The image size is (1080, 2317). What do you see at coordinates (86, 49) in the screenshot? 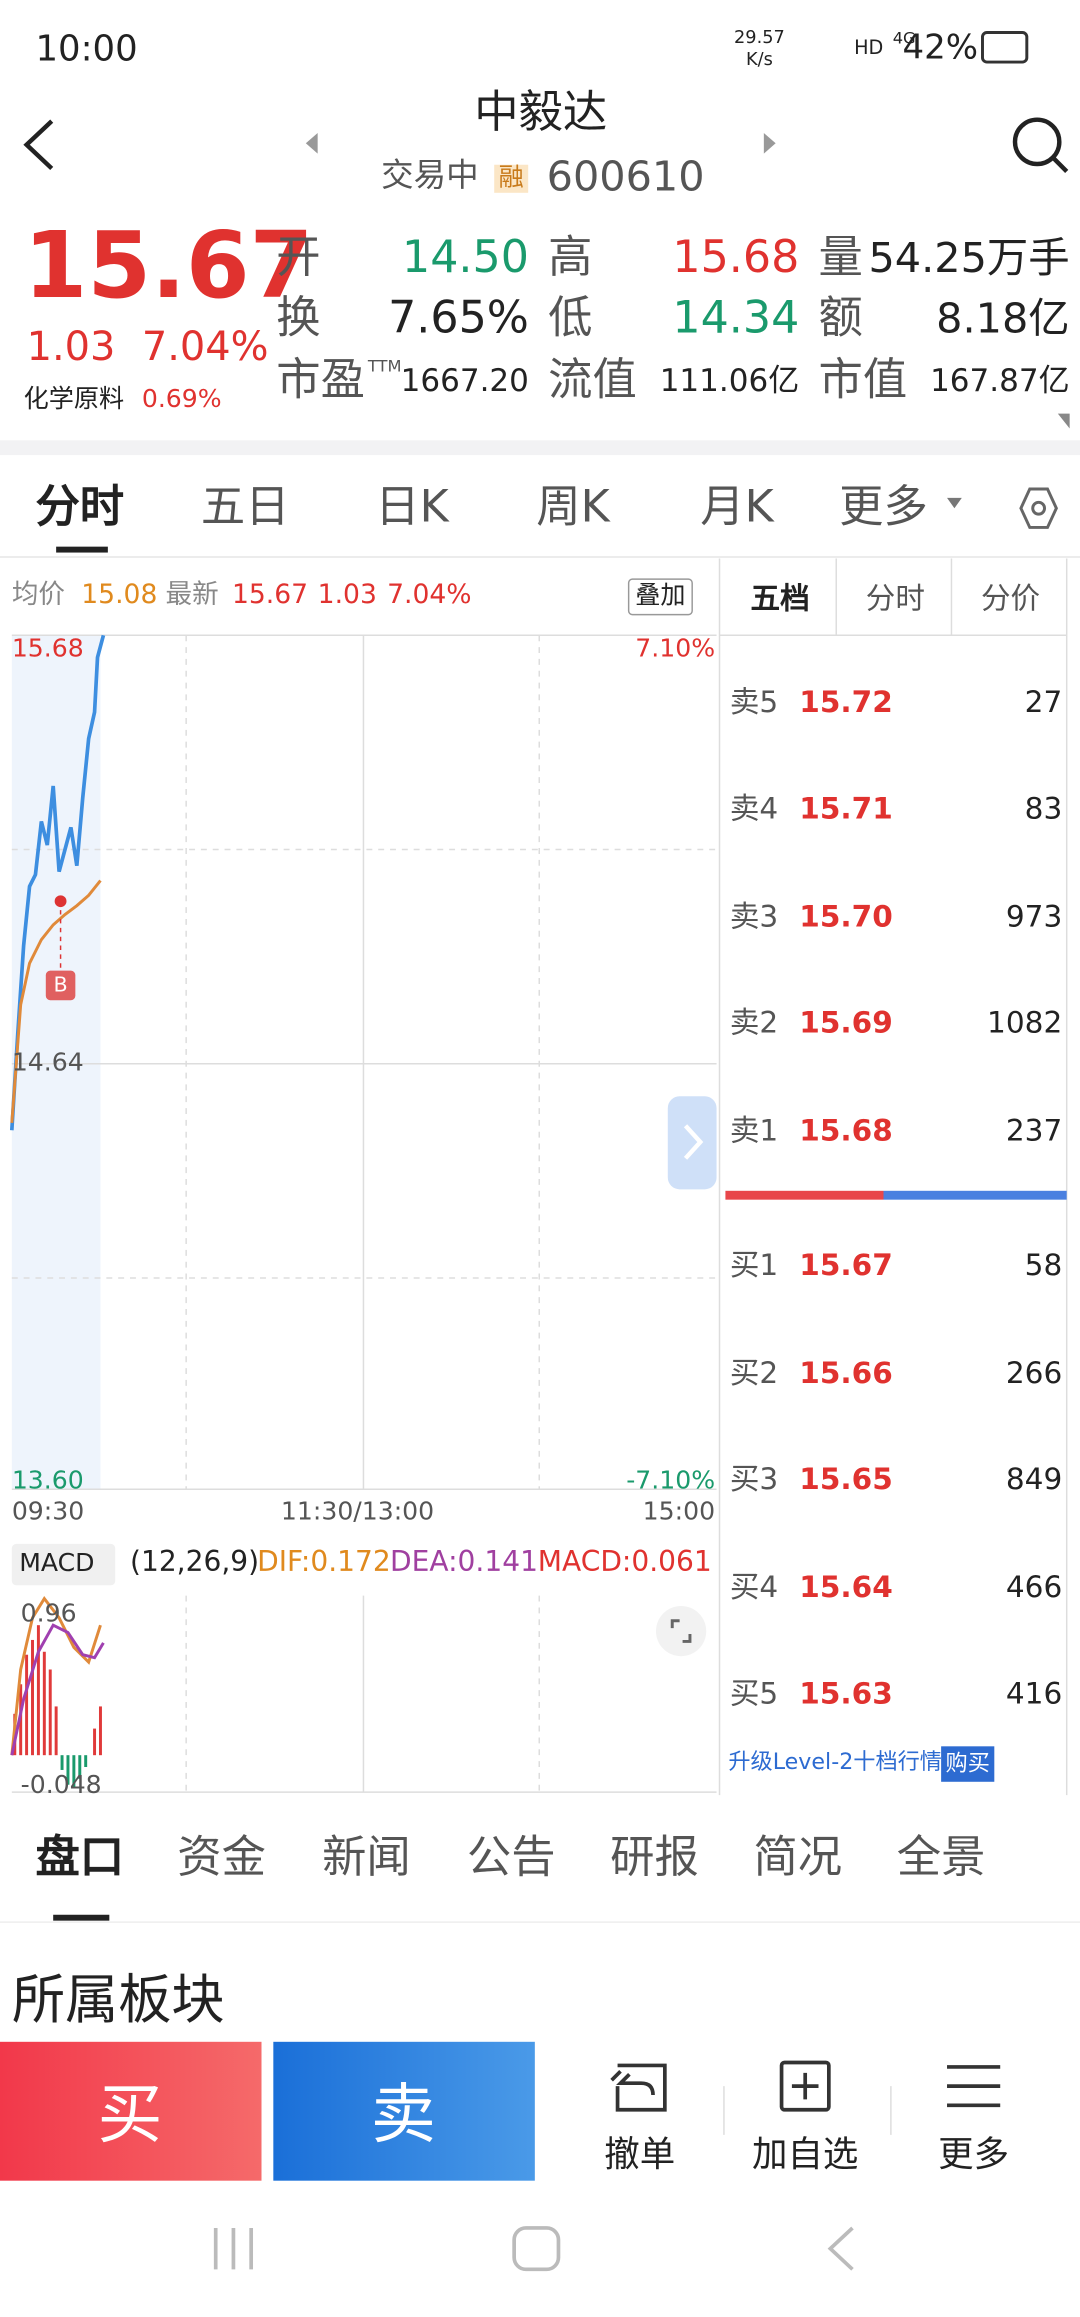
I see `clock: 10:00` at bounding box center [86, 49].